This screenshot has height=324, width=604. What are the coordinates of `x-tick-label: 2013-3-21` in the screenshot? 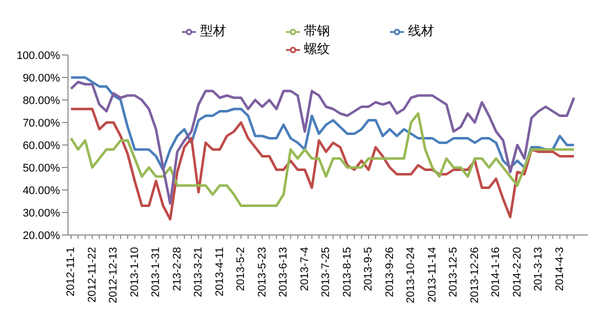 It's located at (198, 272).